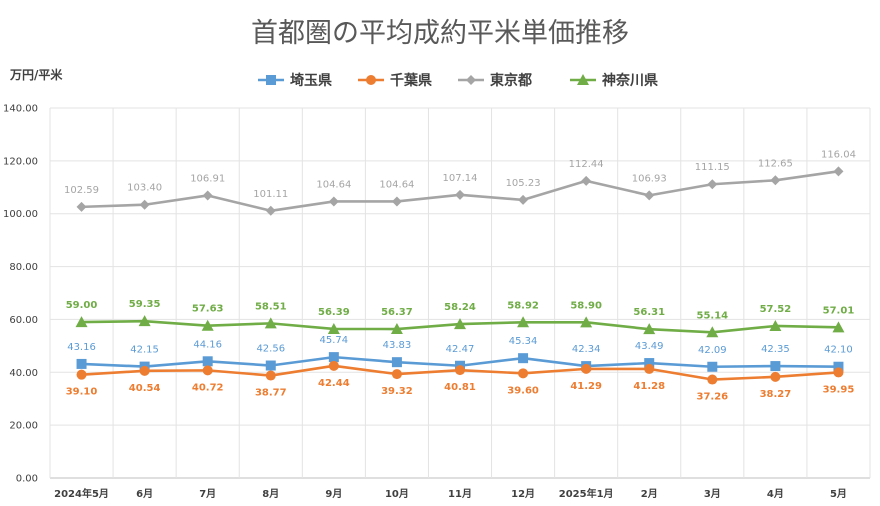  I want to click on data-label: 58.51, so click(271, 306).